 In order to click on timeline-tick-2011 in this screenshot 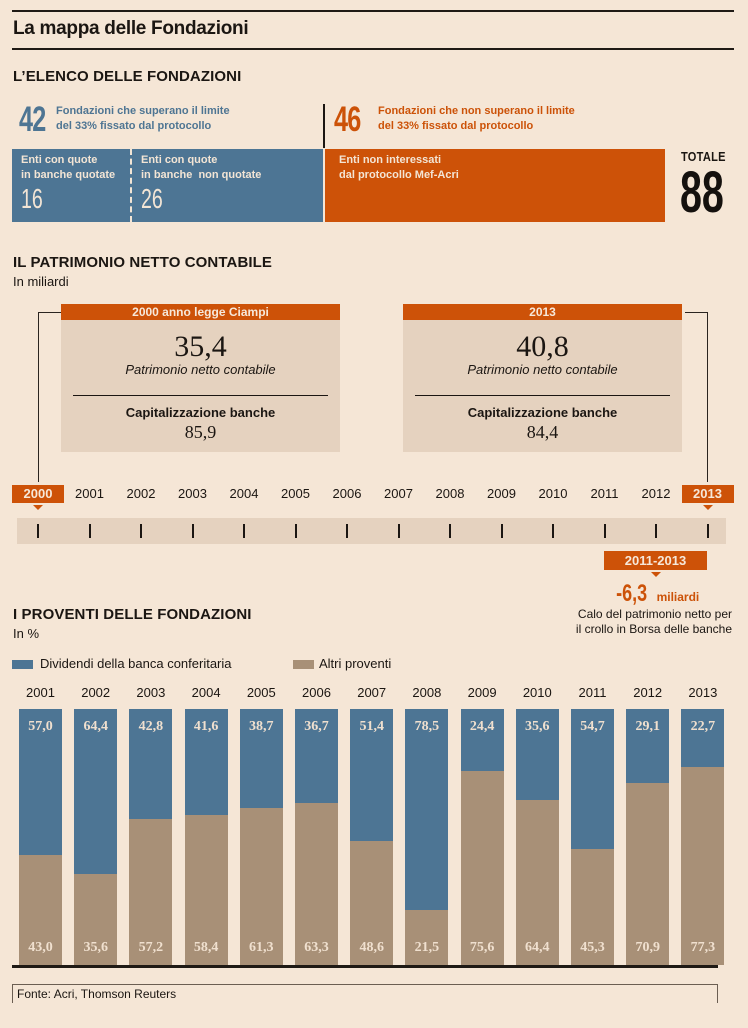, I will do `click(604, 531)`.